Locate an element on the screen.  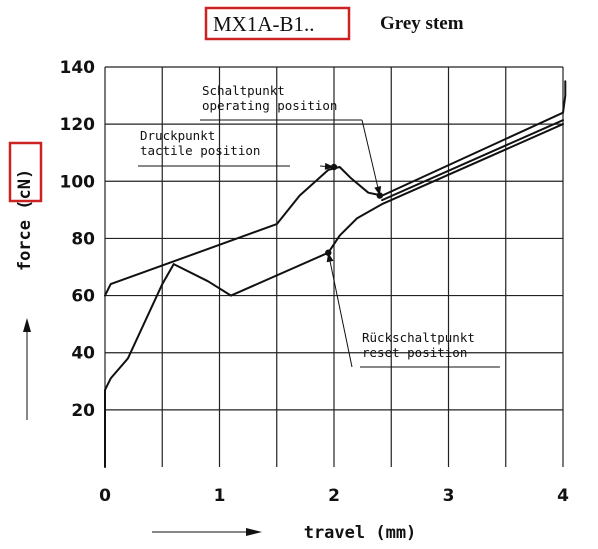
y-arrow-head-icon is located at coordinates (27, 325).